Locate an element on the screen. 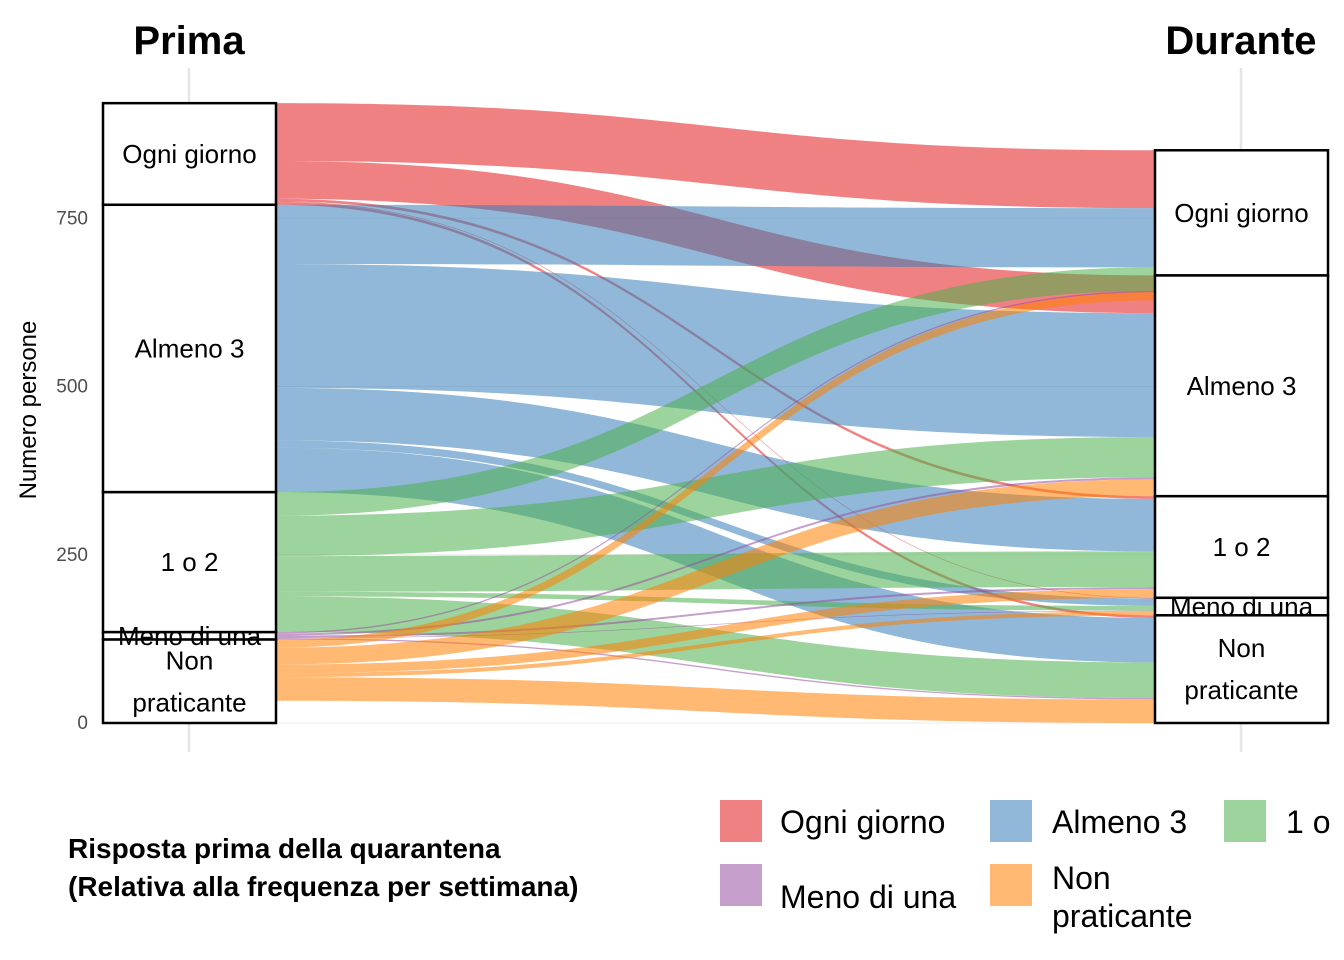  stratum-prima-non-praticante is located at coordinates (189, 681).